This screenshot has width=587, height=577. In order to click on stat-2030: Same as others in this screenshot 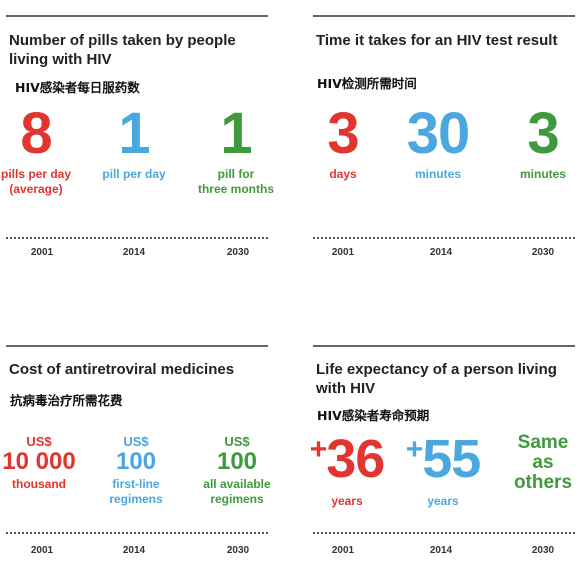, I will do `click(543, 463)`.